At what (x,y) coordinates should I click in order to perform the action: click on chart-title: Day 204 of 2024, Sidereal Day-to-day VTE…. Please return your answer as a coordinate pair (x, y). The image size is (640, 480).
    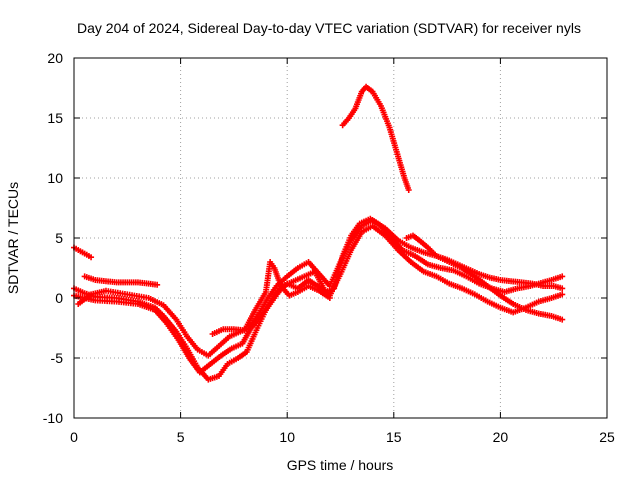
    Looking at the image, I should click on (329, 28).